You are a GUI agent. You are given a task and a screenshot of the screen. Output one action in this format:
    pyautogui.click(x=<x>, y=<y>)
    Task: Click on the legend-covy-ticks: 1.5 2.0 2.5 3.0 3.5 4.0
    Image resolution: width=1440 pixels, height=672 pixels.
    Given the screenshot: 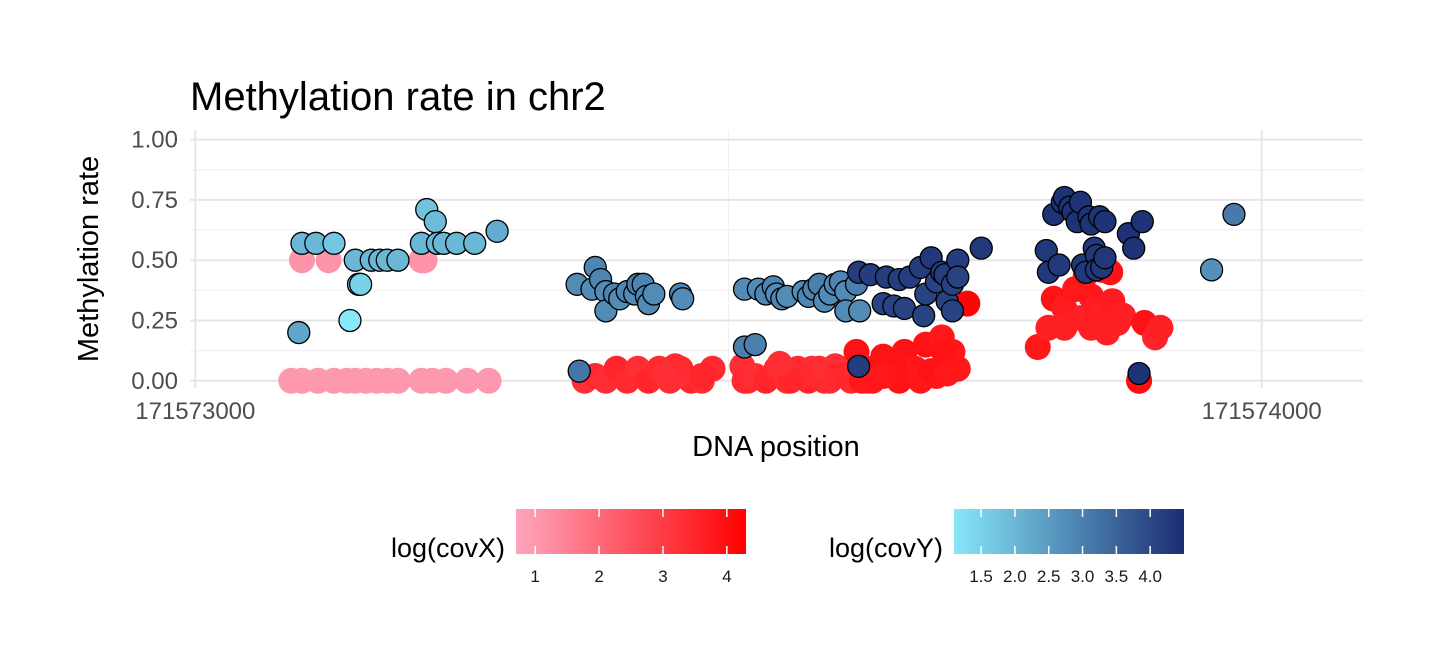 What is the action you would take?
    pyautogui.click(x=1065, y=547)
    